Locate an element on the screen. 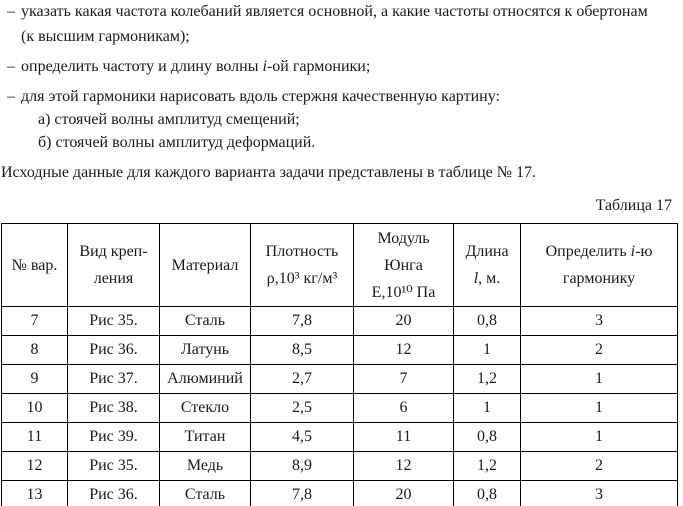  header-density: Плотность ρ,10³ кг/м³ is located at coordinates (302, 265).